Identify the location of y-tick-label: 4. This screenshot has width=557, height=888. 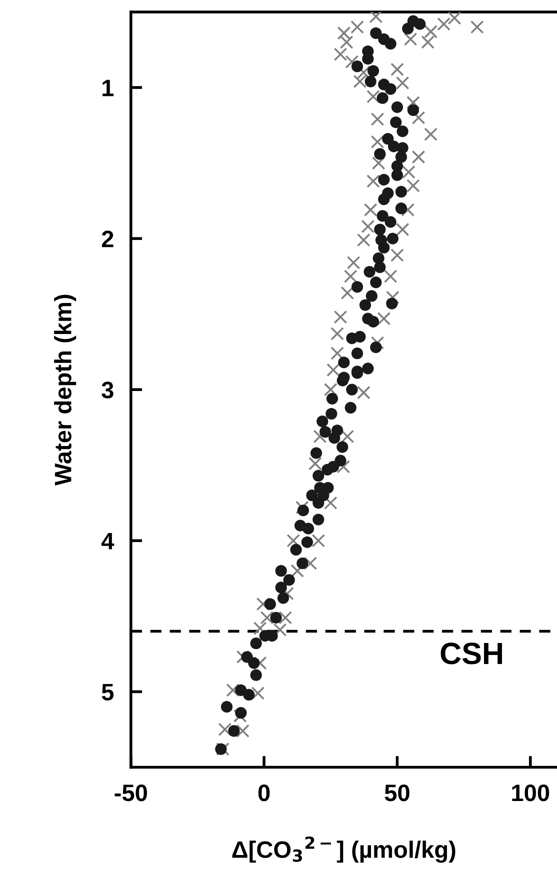
(107, 541).